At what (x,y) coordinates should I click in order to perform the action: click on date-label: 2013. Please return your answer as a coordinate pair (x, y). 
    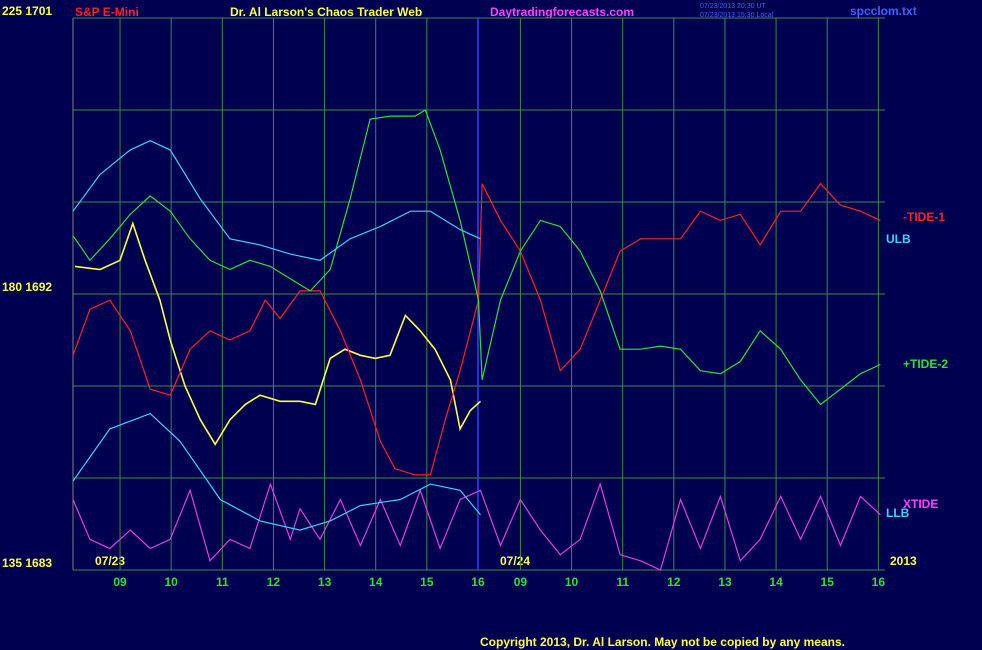
    Looking at the image, I should click on (903, 561).